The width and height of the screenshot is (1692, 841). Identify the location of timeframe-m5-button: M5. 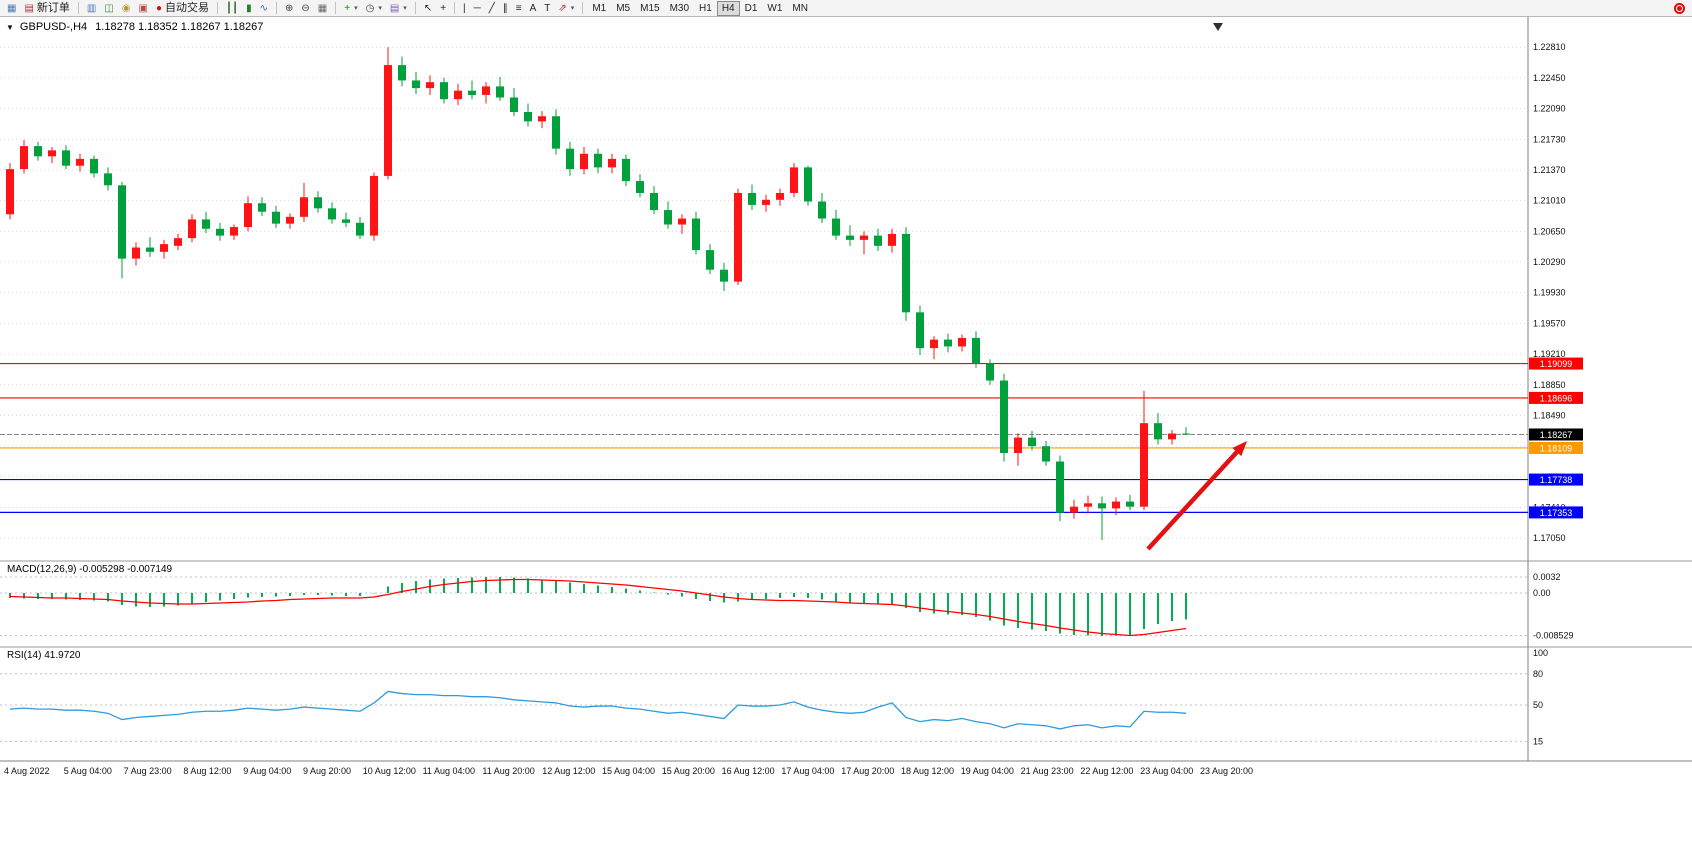
(623, 8).